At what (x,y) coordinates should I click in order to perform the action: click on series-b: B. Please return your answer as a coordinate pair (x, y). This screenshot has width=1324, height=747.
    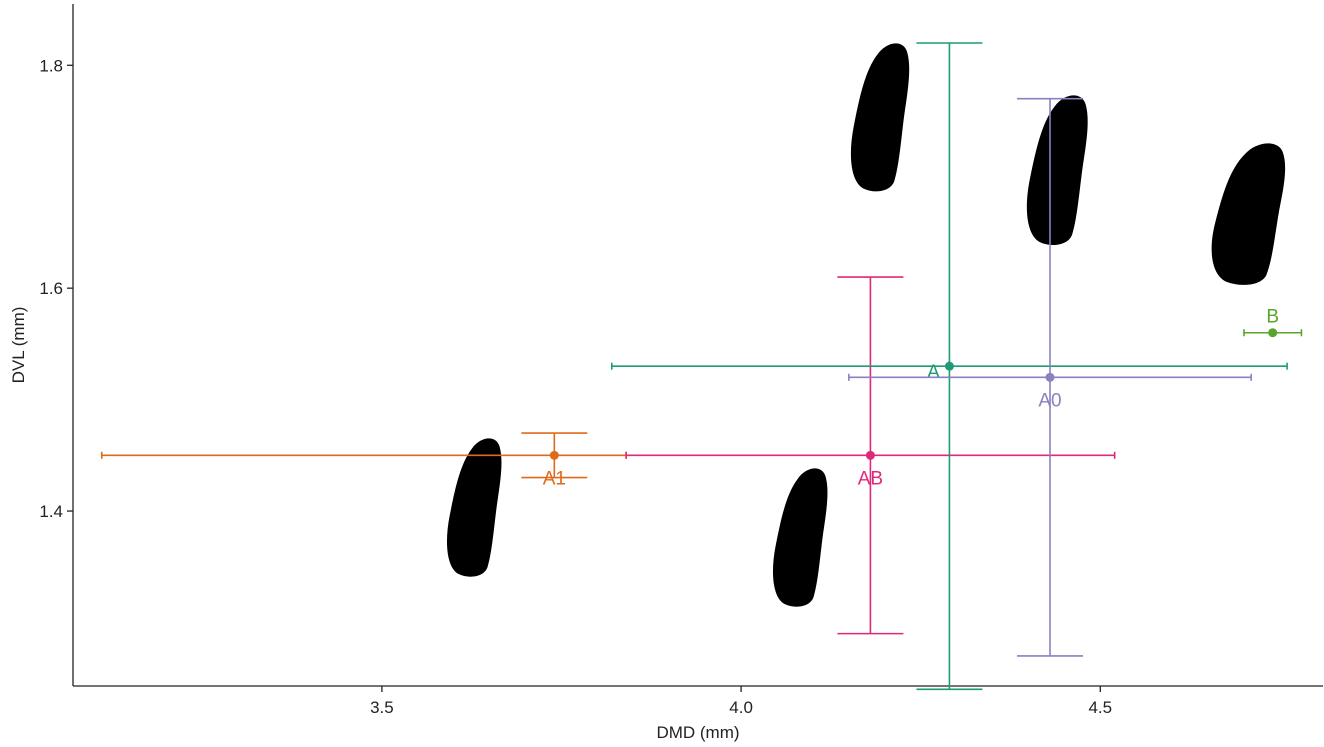
    Looking at the image, I should click on (1273, 322).